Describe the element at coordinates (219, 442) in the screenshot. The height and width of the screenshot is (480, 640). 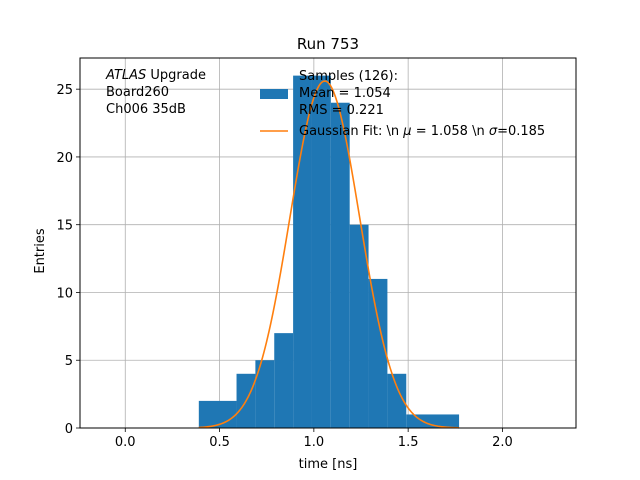
I see `x-tick-label: 0.5` at that location.